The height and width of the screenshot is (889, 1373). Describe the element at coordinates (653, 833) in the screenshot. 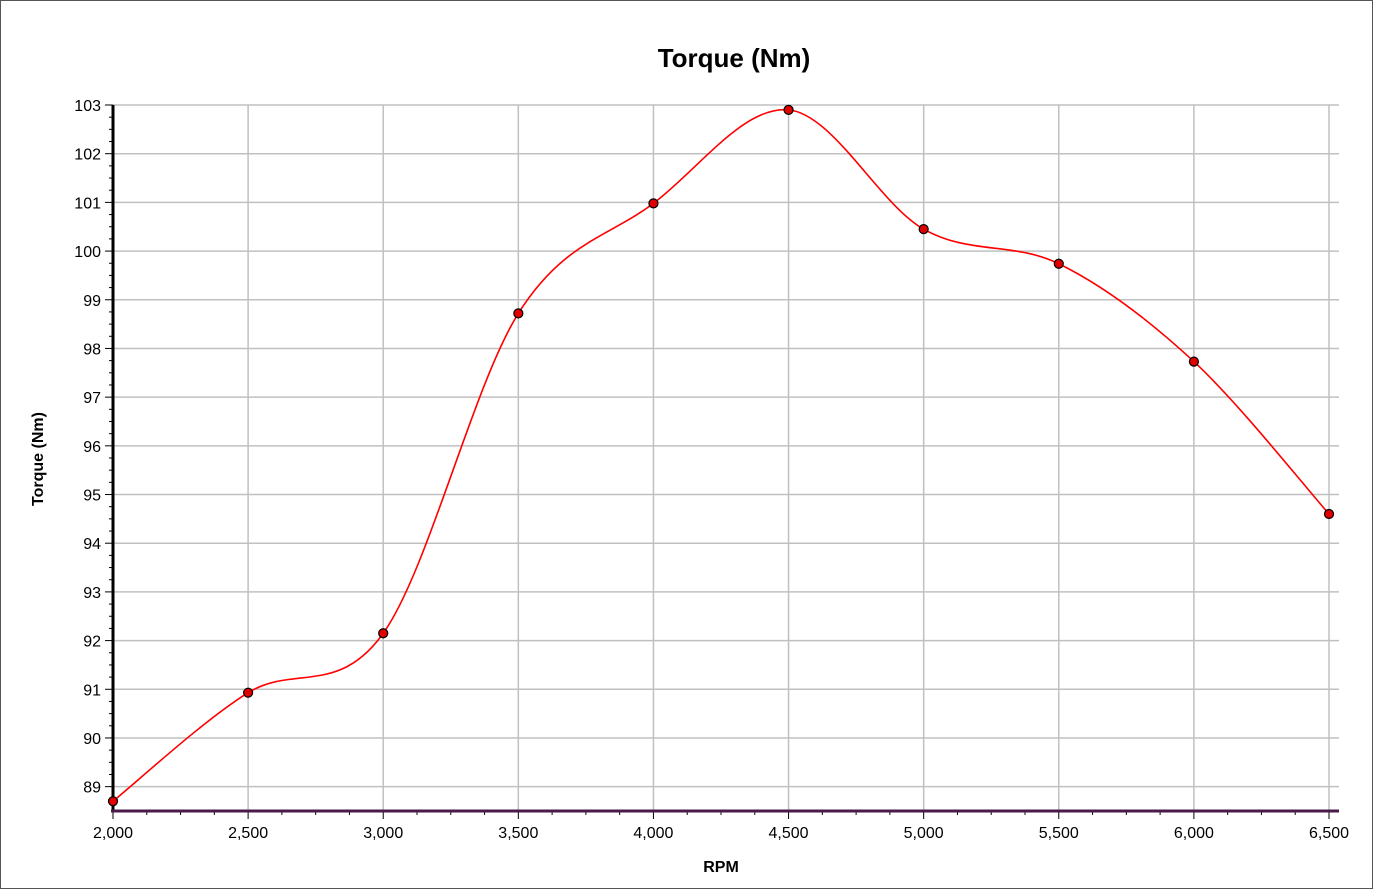

I see `x-tick-label: 4,000` at that location.